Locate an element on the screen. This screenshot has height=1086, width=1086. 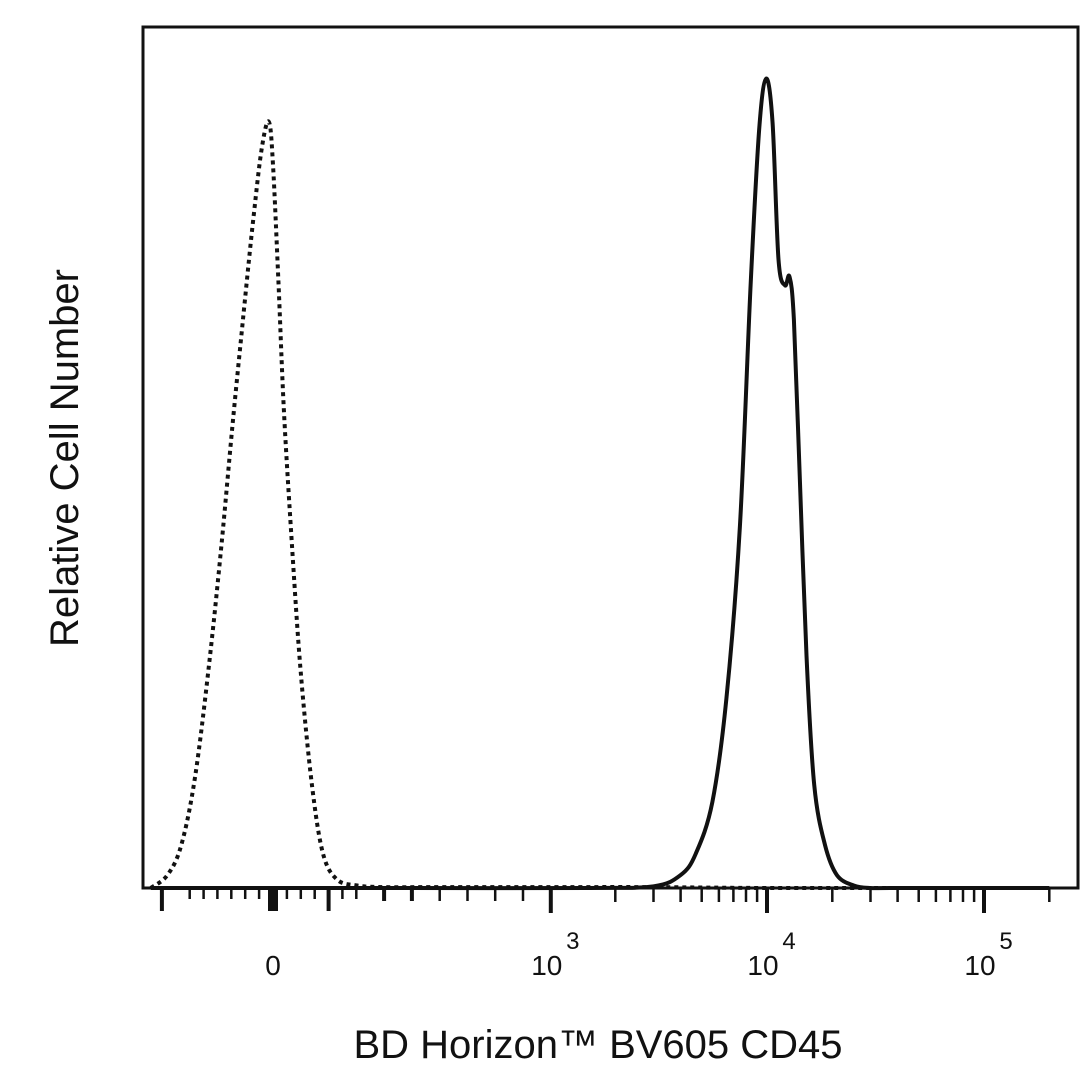
x-tick-exponent: 5 is located at coordinates (1005, 941).